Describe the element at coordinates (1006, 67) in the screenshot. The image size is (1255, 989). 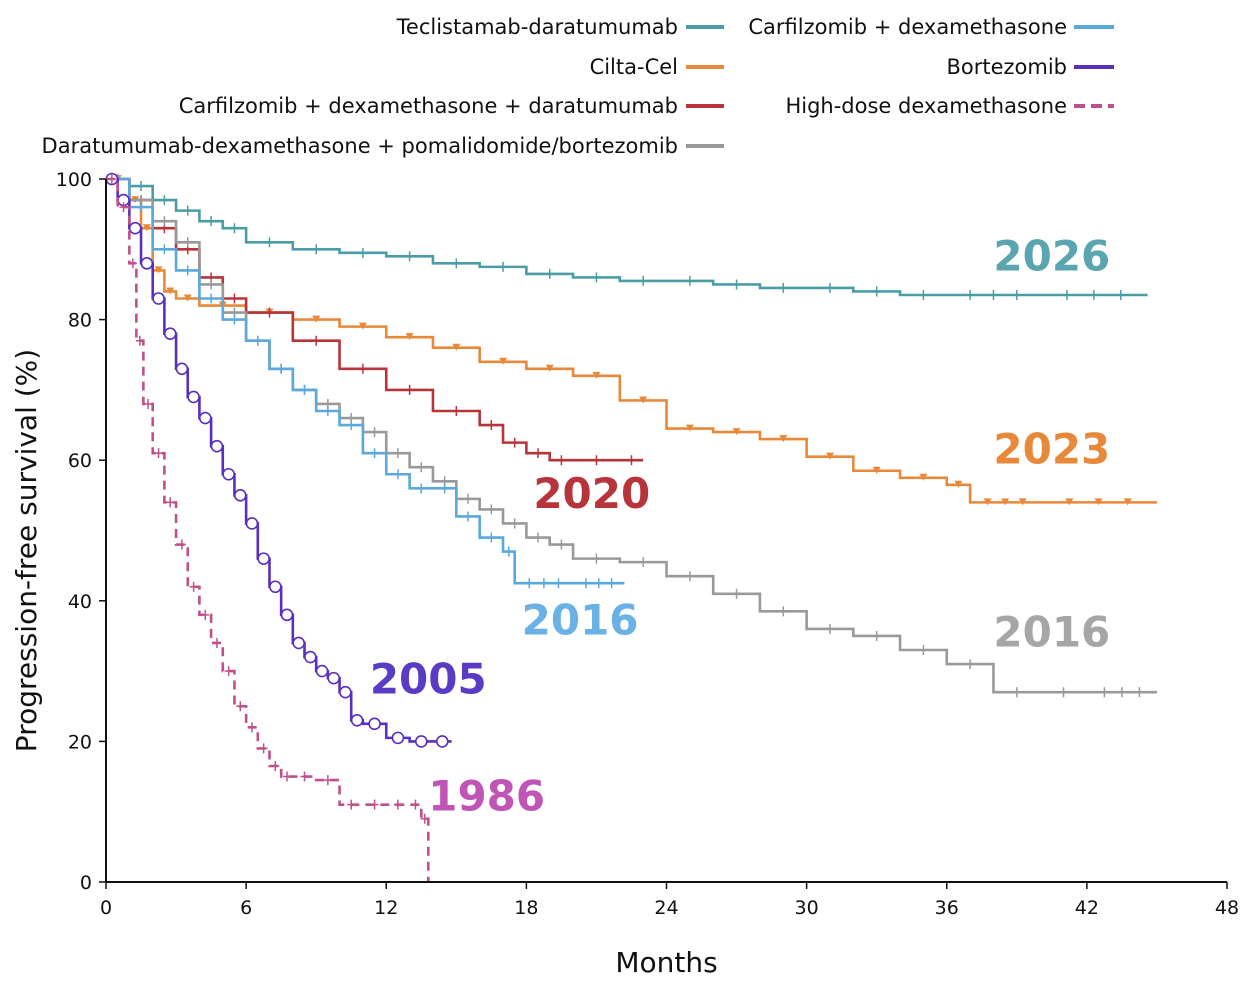
I see `legend-label: Bortezomib` at that location.